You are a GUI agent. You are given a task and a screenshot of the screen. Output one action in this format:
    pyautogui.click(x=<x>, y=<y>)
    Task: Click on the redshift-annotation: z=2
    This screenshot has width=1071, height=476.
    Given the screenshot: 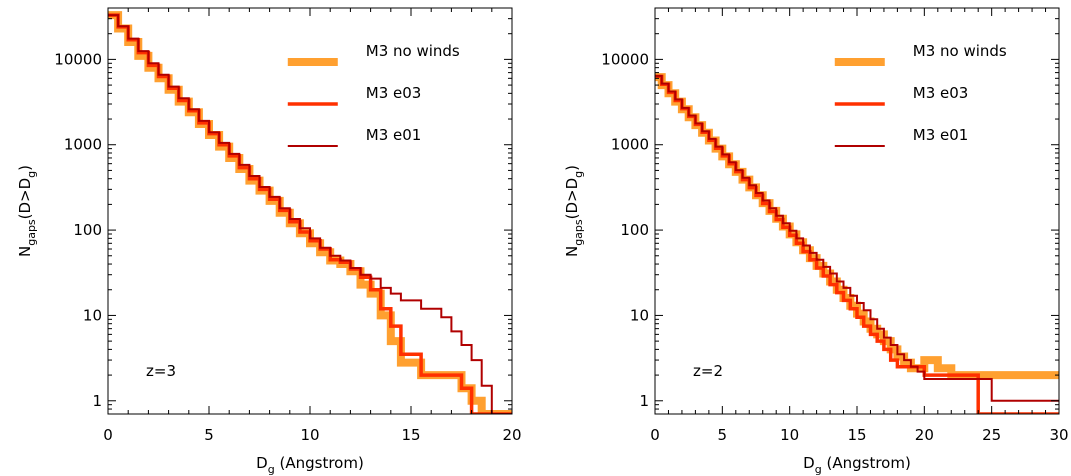 What is the action you would take?
    pyautogui.click(x=708, y=371)
    